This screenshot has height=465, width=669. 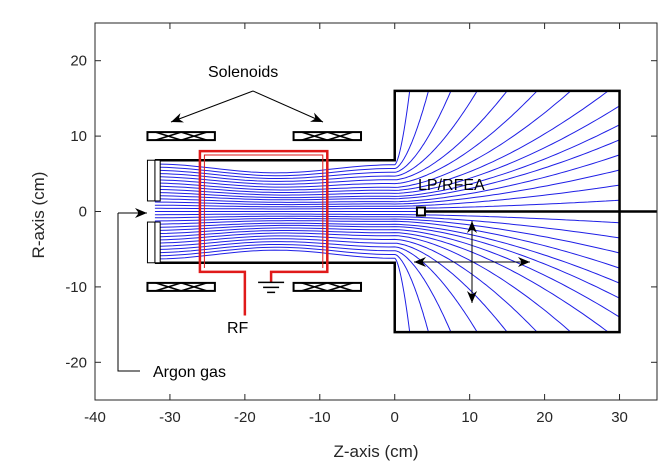 What do you see at coordinates (469, 417) in the screenshot?
I see `x-tick-label: 10` at bounding box center [469, 417].